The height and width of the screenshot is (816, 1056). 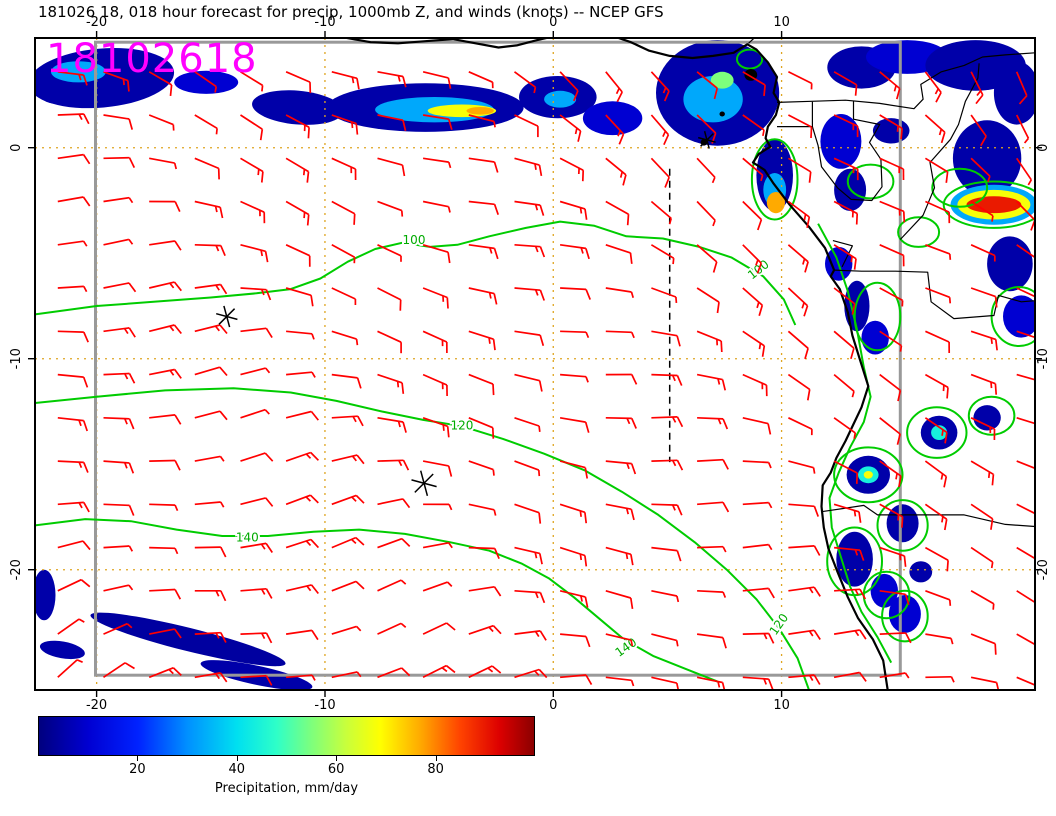 What do you see at coordinates (137, 769) in the screenshot?
I see `colorbar-tick-label: 20` at bounding box center [137, 769].